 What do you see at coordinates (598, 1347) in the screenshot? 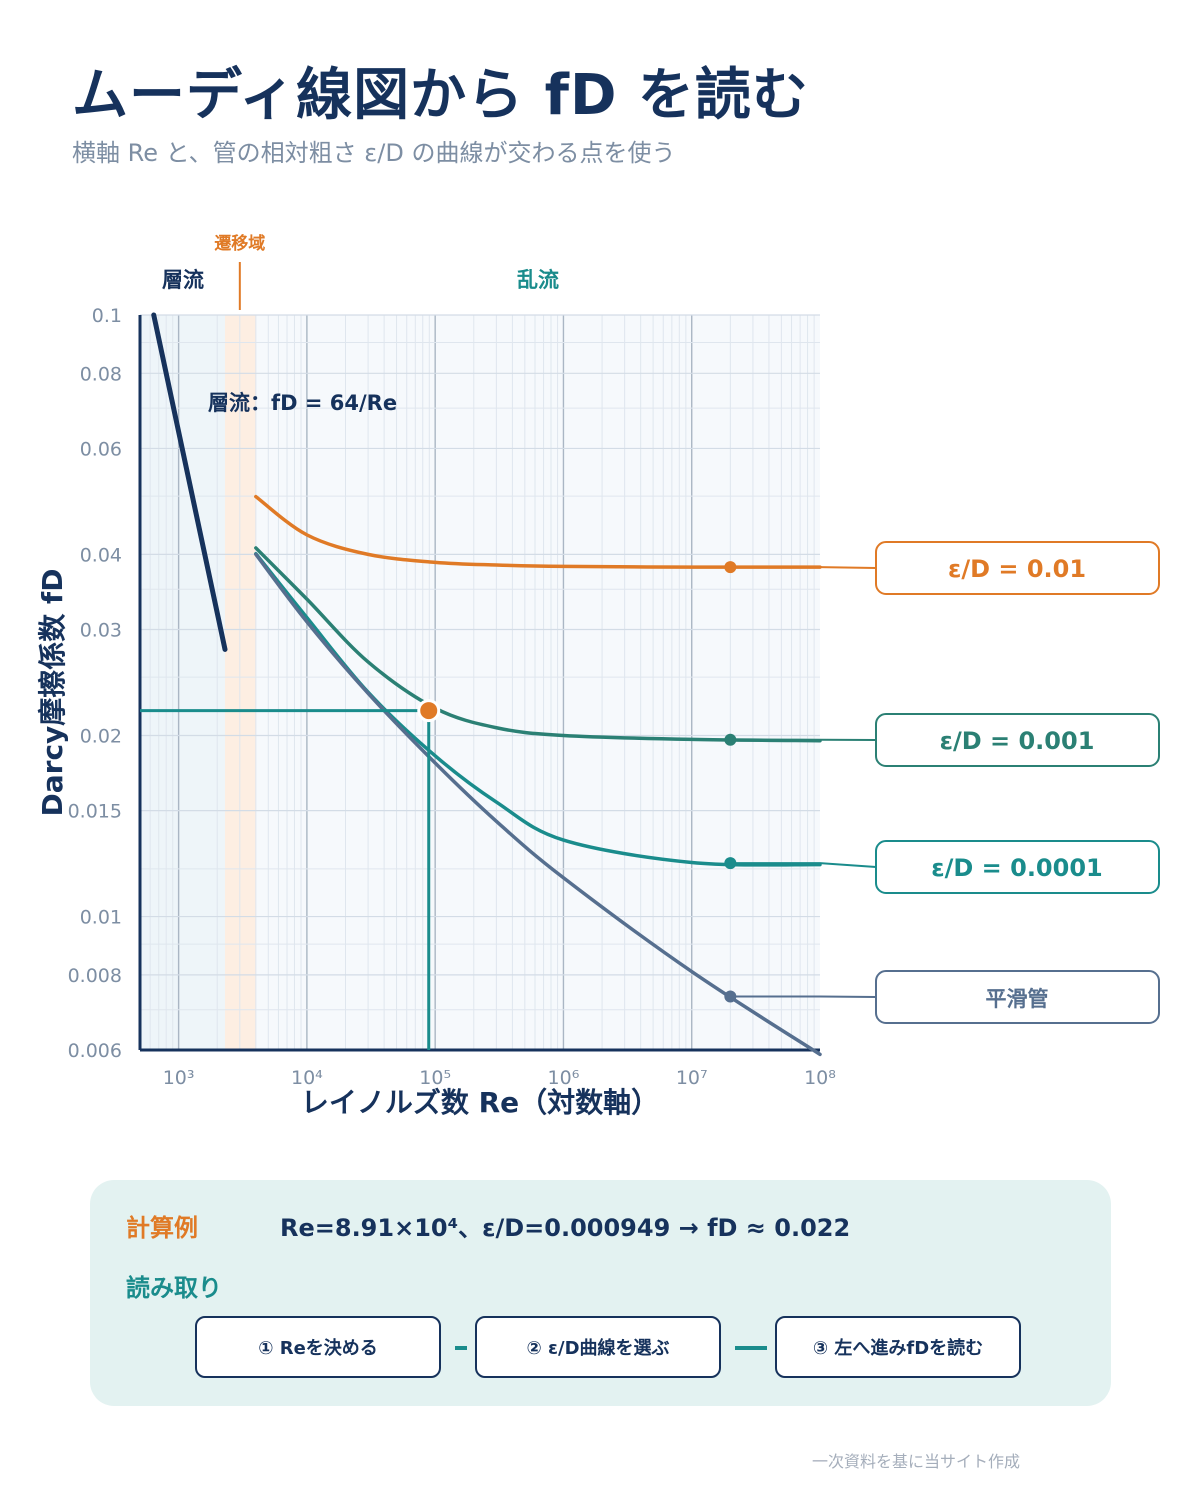
I see `step-2-button: ② ε/D曲線を選ぶ` at bounding box center [598, 1347].